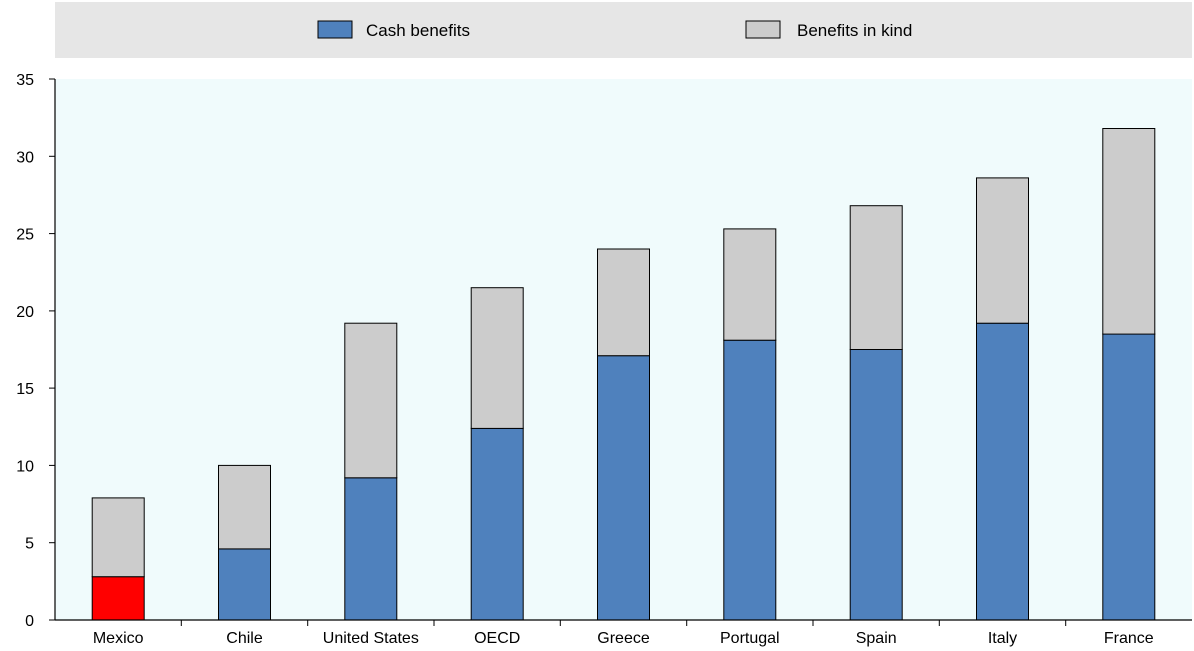  I want to click on x-tick-label-united-states: United States, so click(371, 638).